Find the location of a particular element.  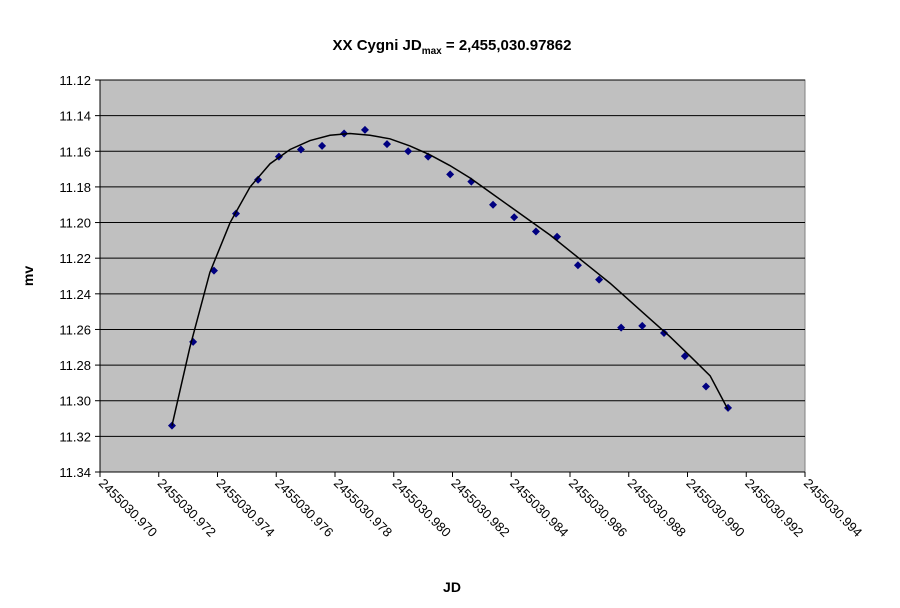

x-axis-title: JD is located at coordinates (452, 587).